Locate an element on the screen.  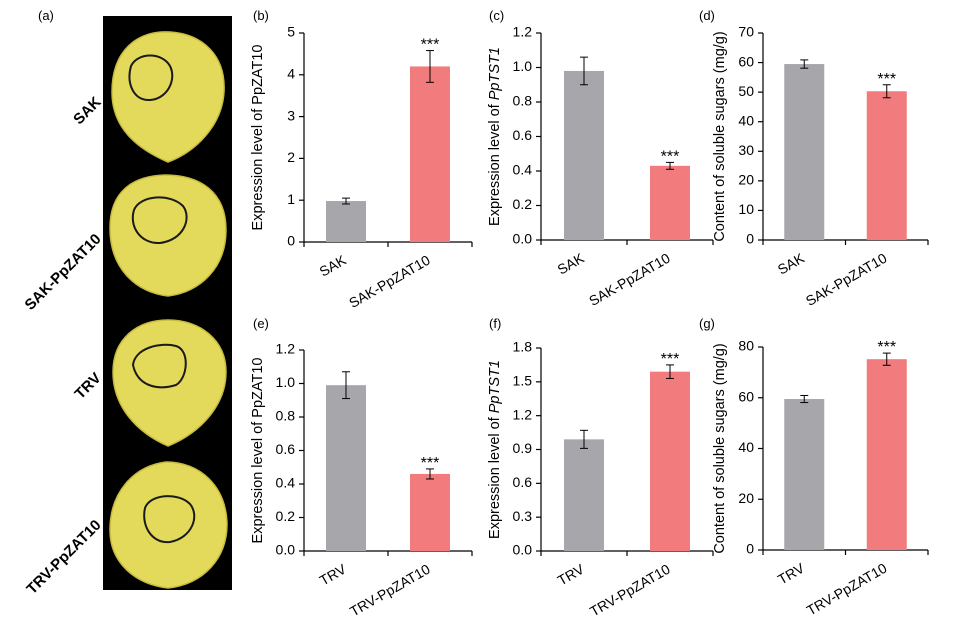
y-tick-label: 0.3 is located at coordinates (523, 516).